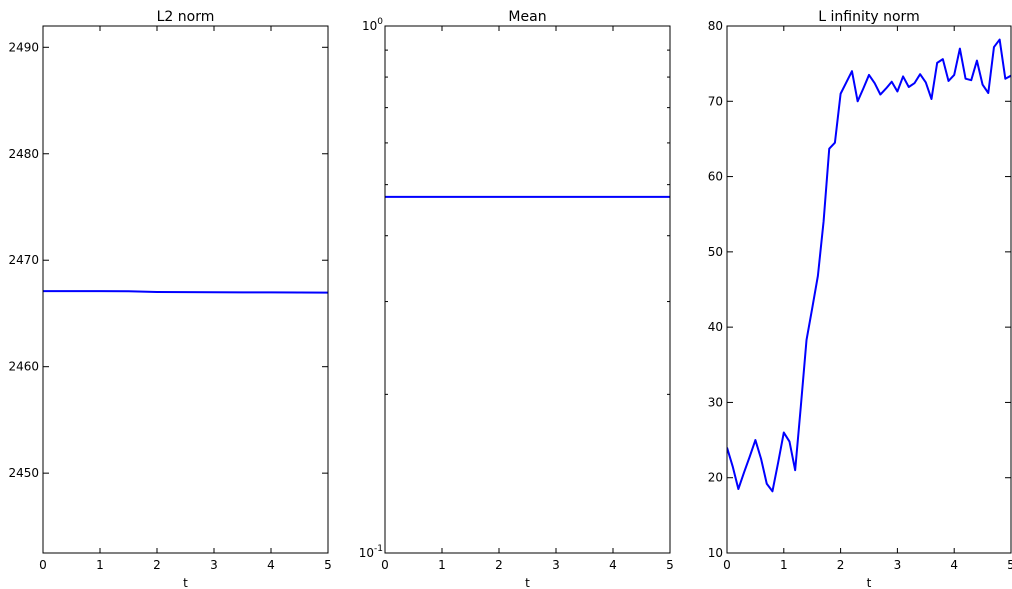  Describe the element at coordinates (23, 47) in the screenshot. I see `l2-norm-y-tick-label: 2490` at that location.